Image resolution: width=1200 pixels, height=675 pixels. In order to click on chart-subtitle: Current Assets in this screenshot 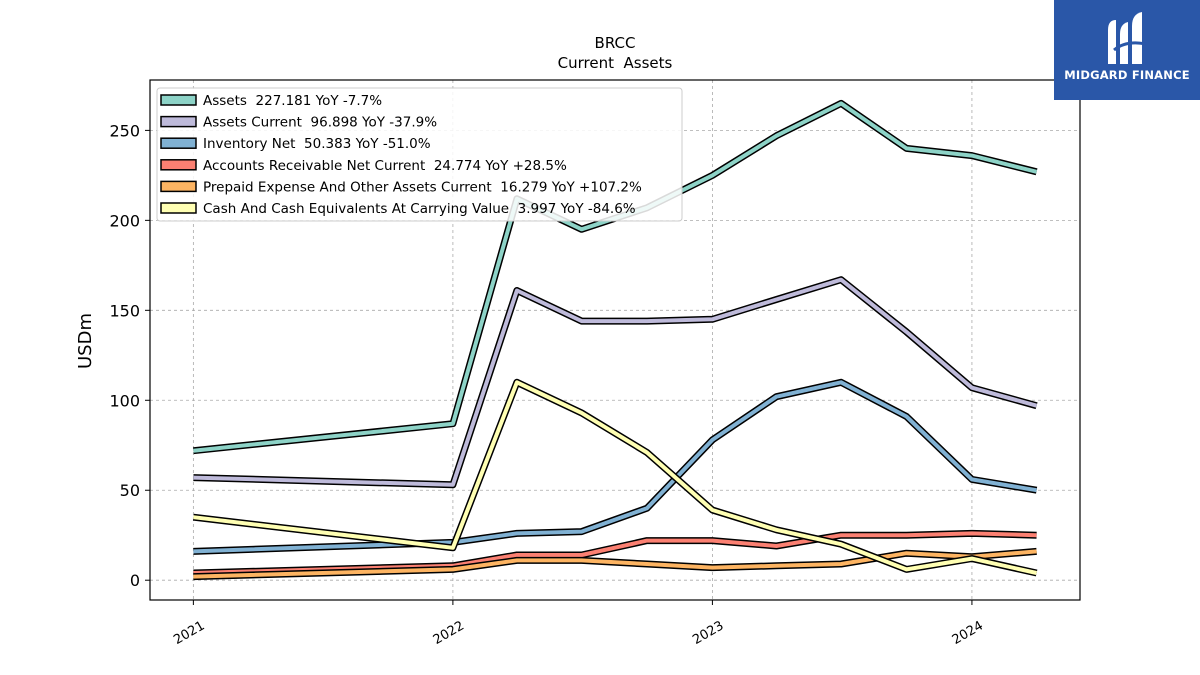, I will do `click(615, 63)`.